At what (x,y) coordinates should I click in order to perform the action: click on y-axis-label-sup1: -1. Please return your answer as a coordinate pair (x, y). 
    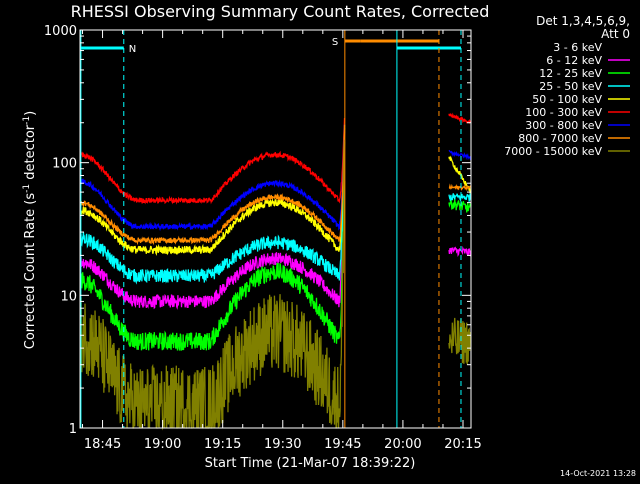
    Looking at the image, I should click on (27, 188).